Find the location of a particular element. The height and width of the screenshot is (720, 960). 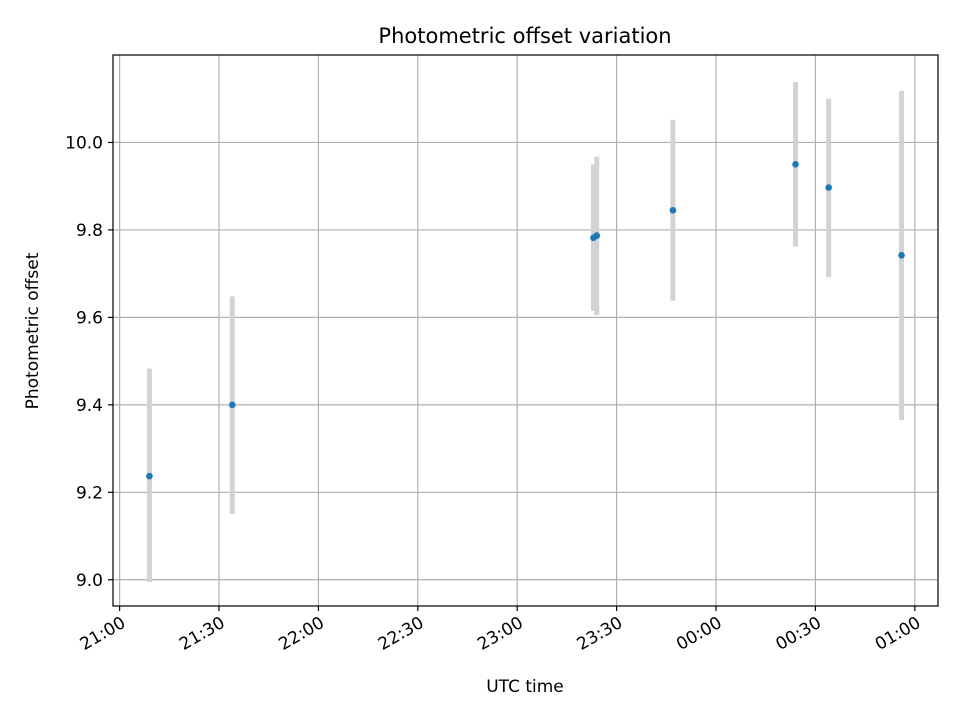

y-tick-label: 10.0 is located at coordinates (84, 143).